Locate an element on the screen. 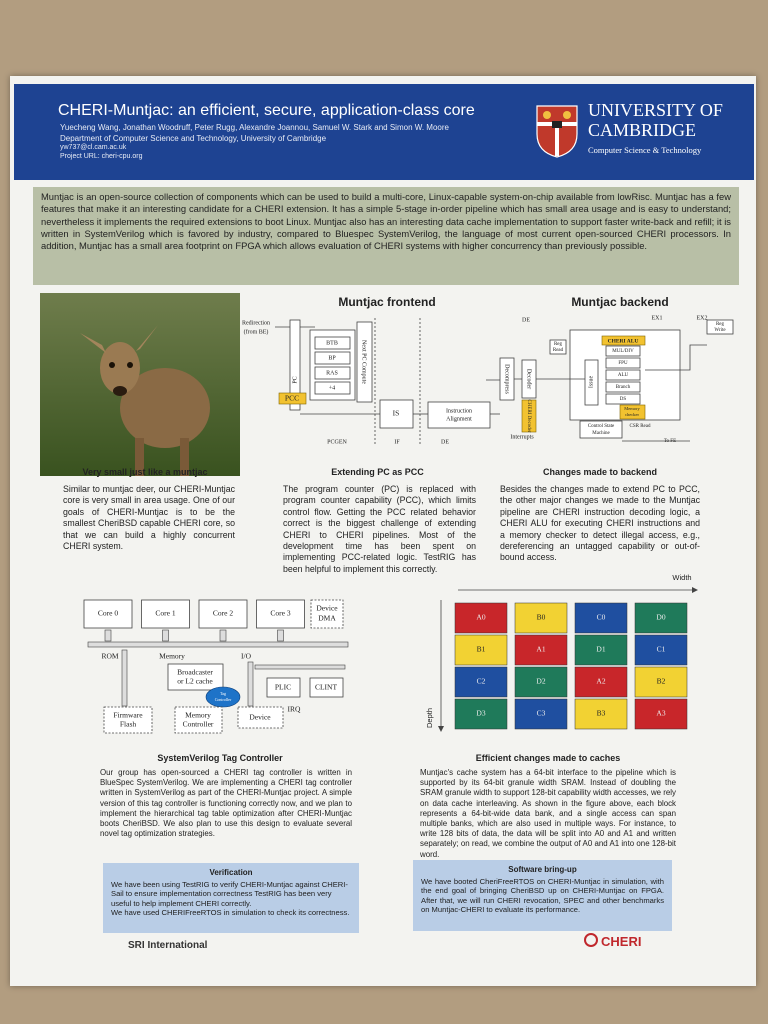 This screenshot has height=1024, width=768. label: BTB is located at coordinates (332, 343).